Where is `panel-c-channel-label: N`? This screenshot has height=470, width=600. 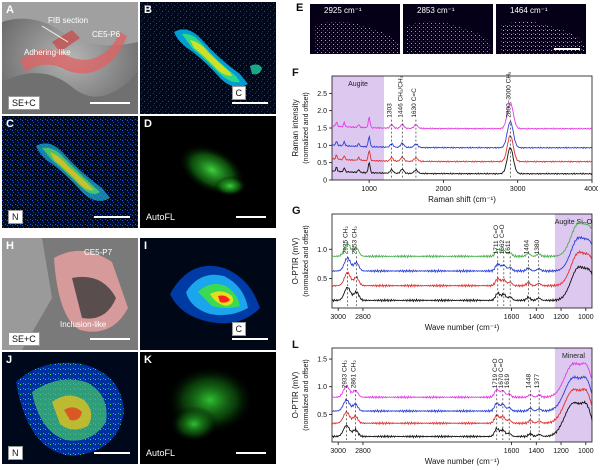
panel-c-channel-label: N is located at coordinates (15, 217).